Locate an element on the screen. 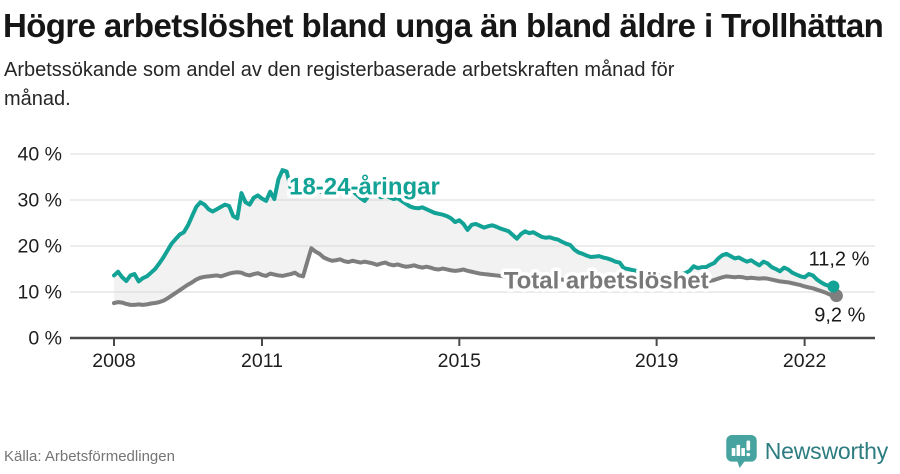 The image size is (900, 474). young-end-dot is located at coordinates (833, 286).